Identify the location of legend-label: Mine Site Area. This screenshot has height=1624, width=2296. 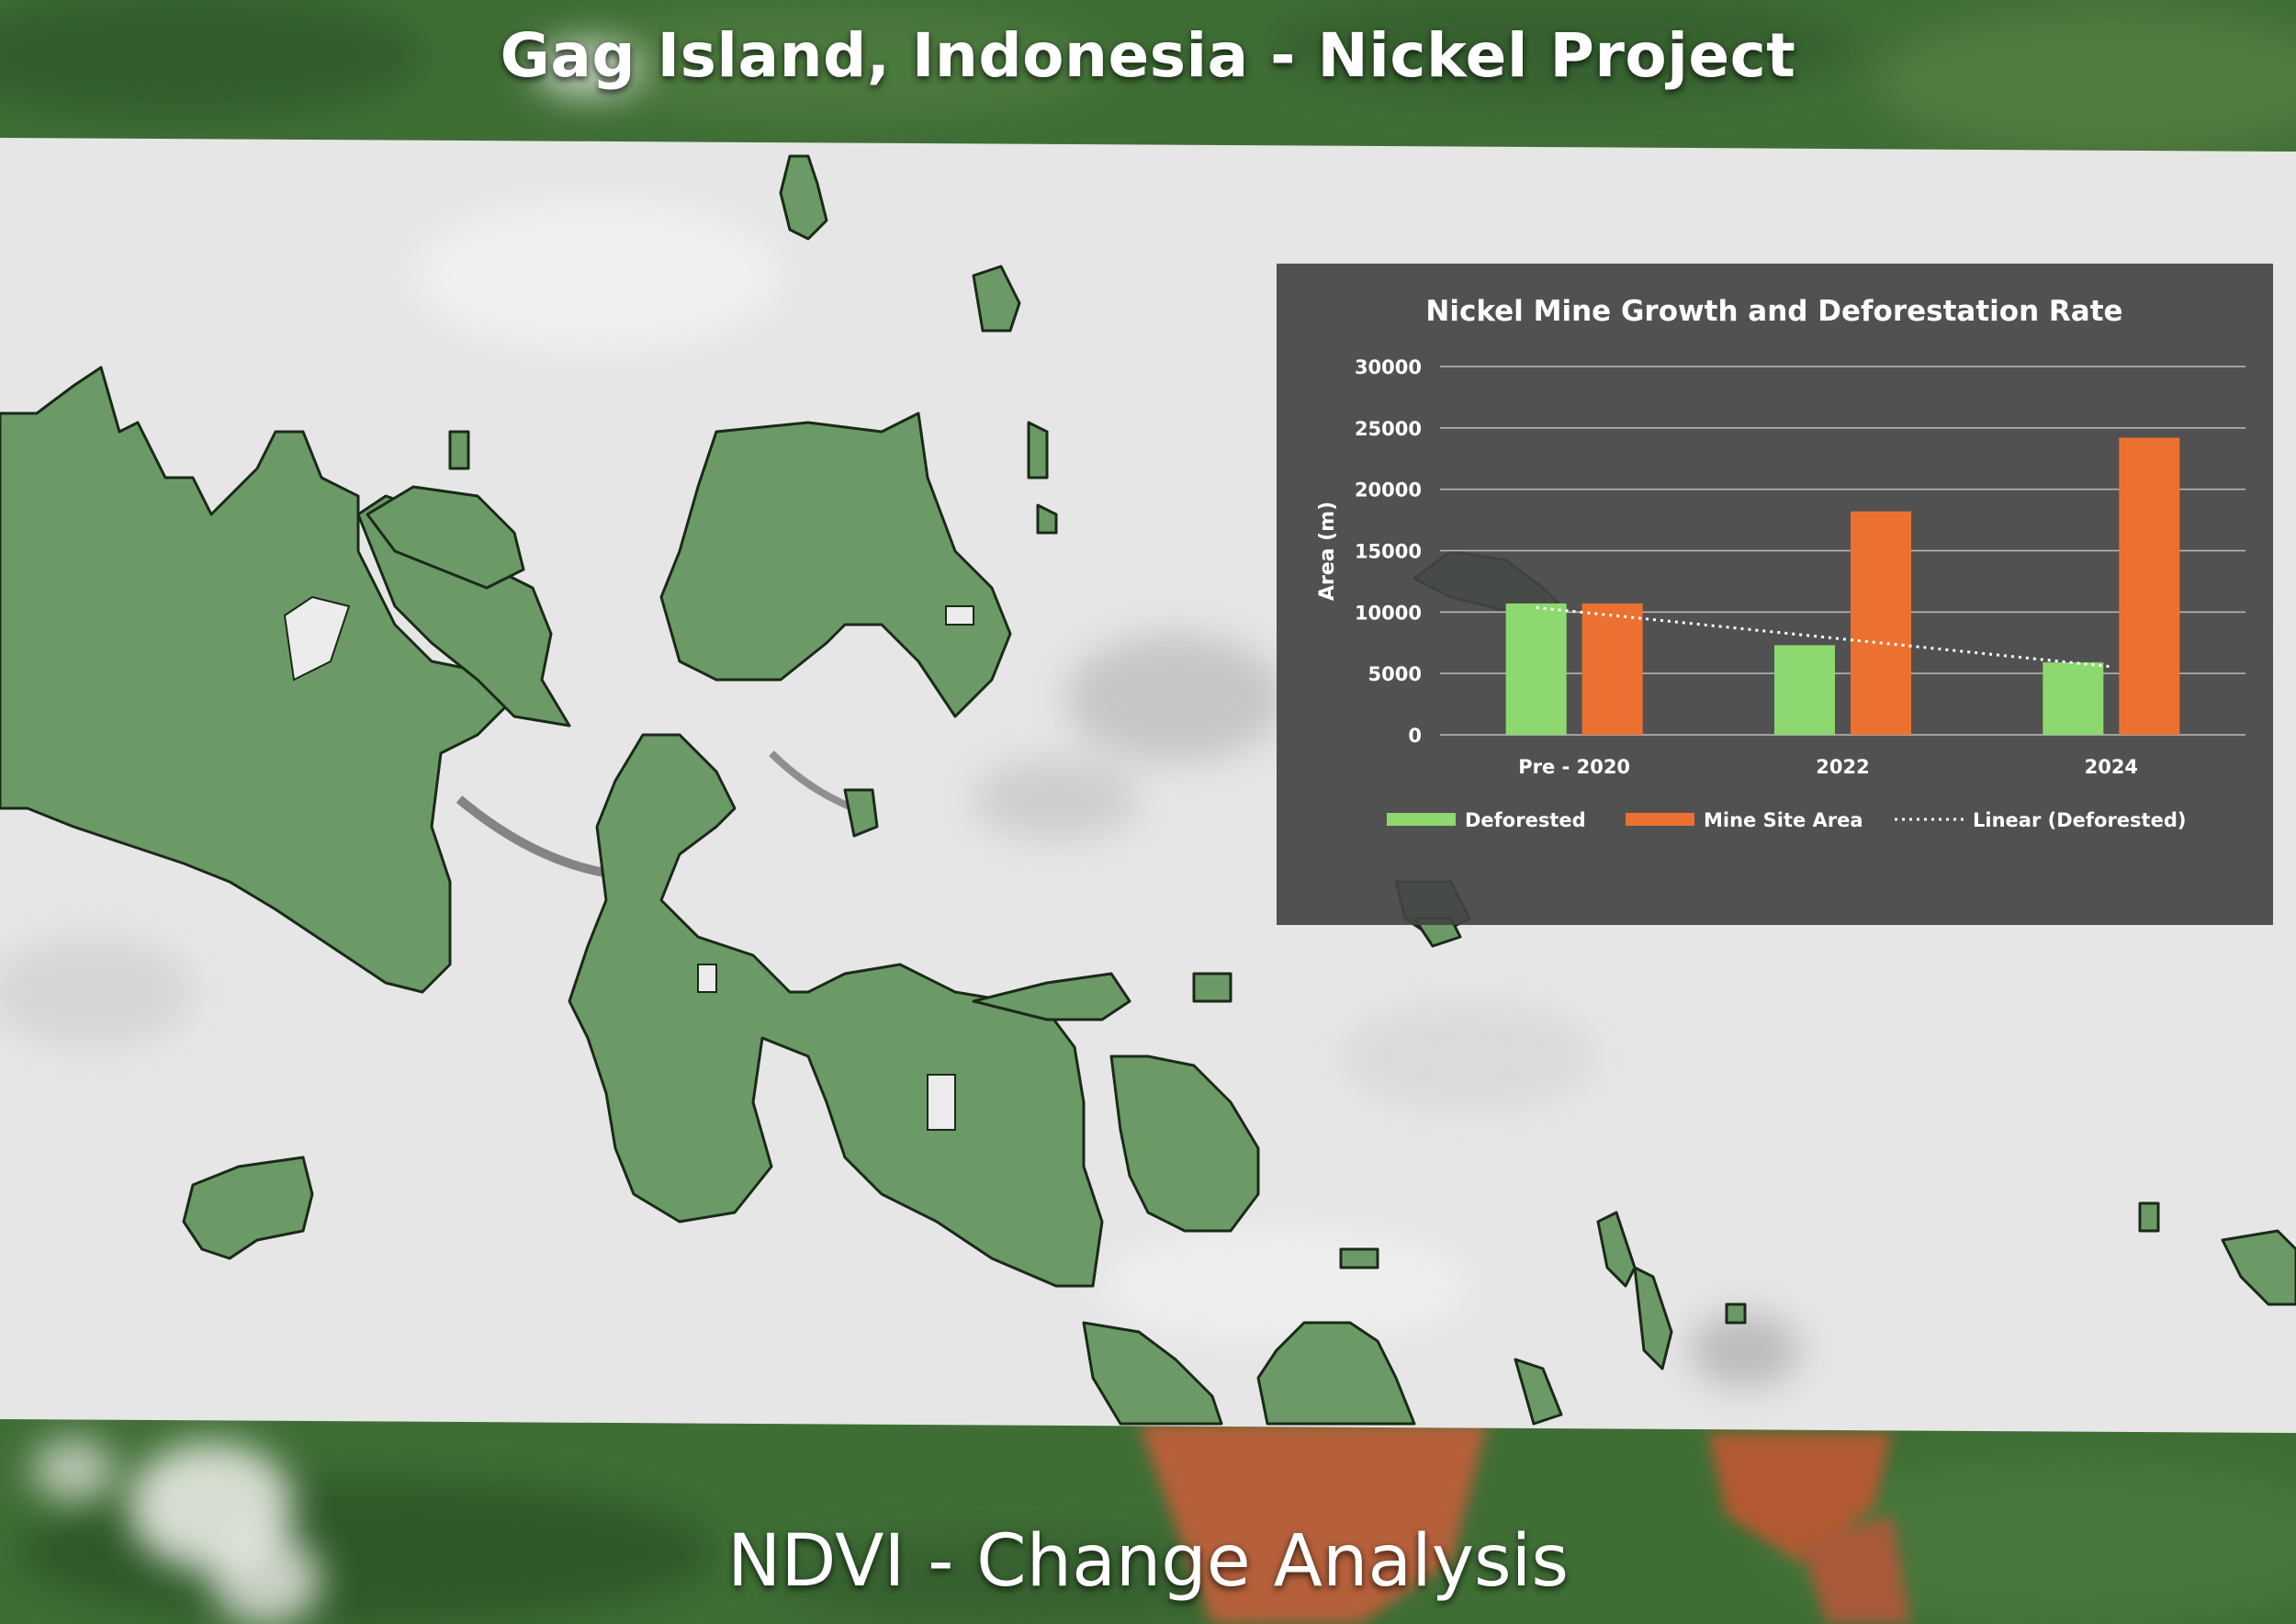
(1783, 820).